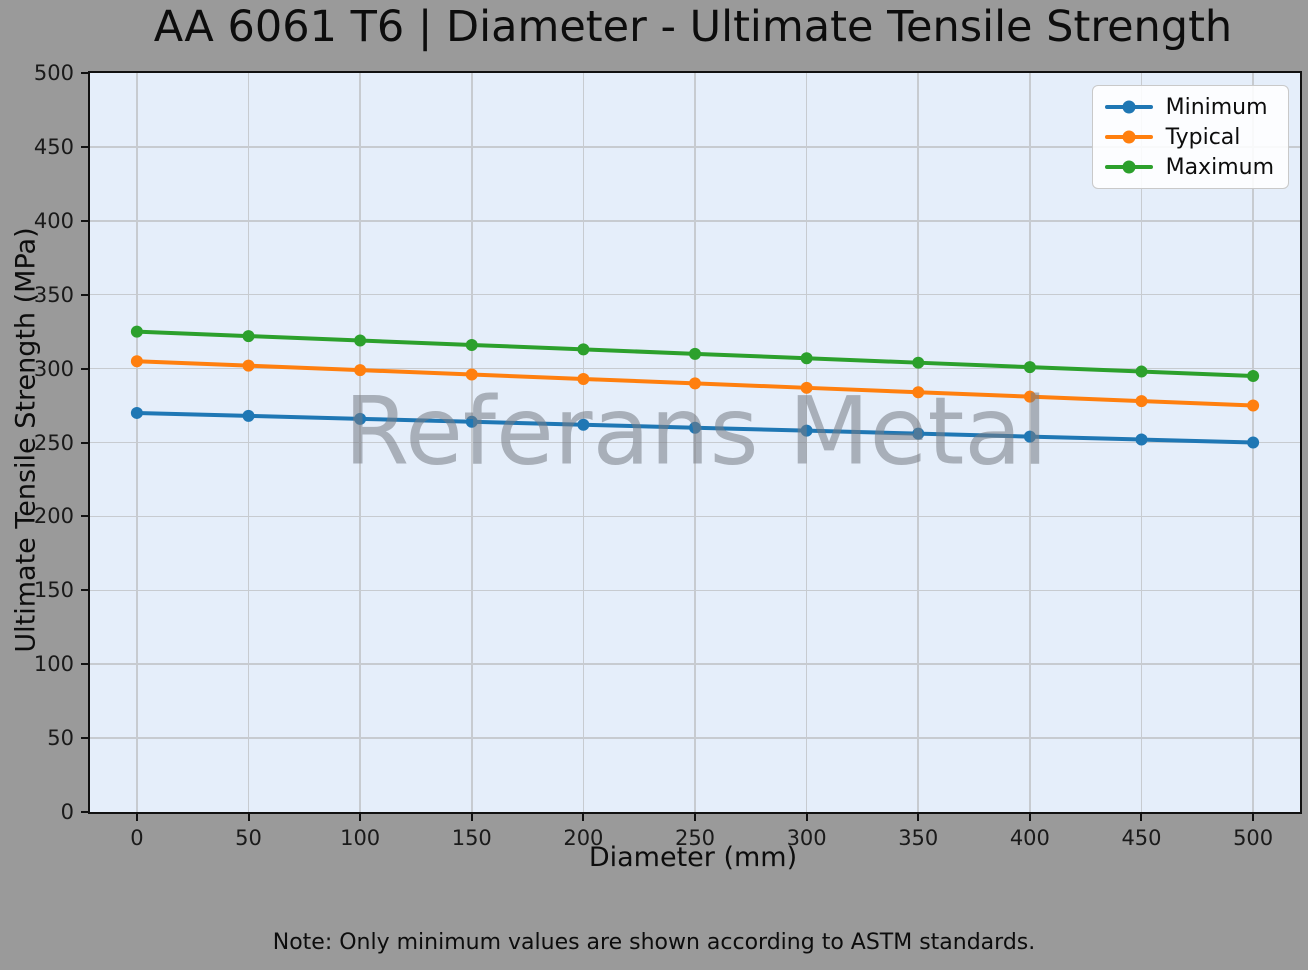 The image size is (1308, 970). I want to click on x-tick-label: 500, so click(1253, 838).